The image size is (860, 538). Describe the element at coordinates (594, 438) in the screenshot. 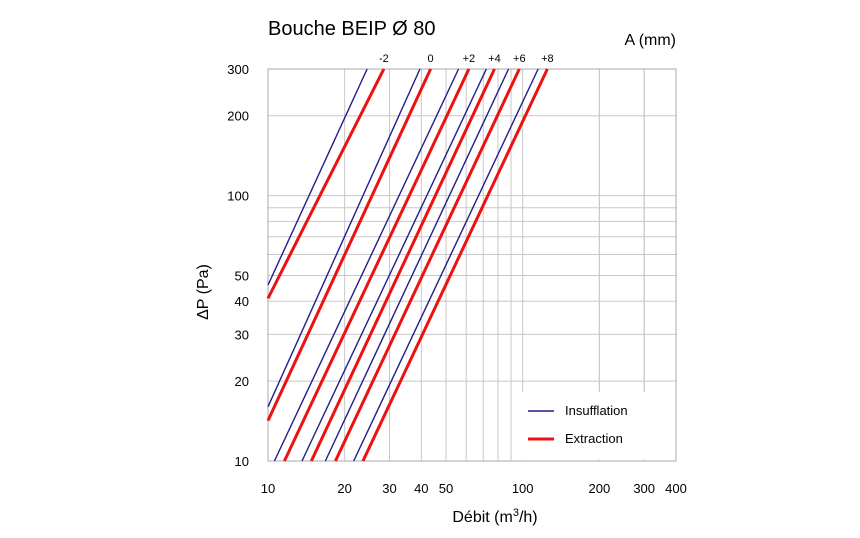

I see `legend-extraction-label: Extraction` at that location.